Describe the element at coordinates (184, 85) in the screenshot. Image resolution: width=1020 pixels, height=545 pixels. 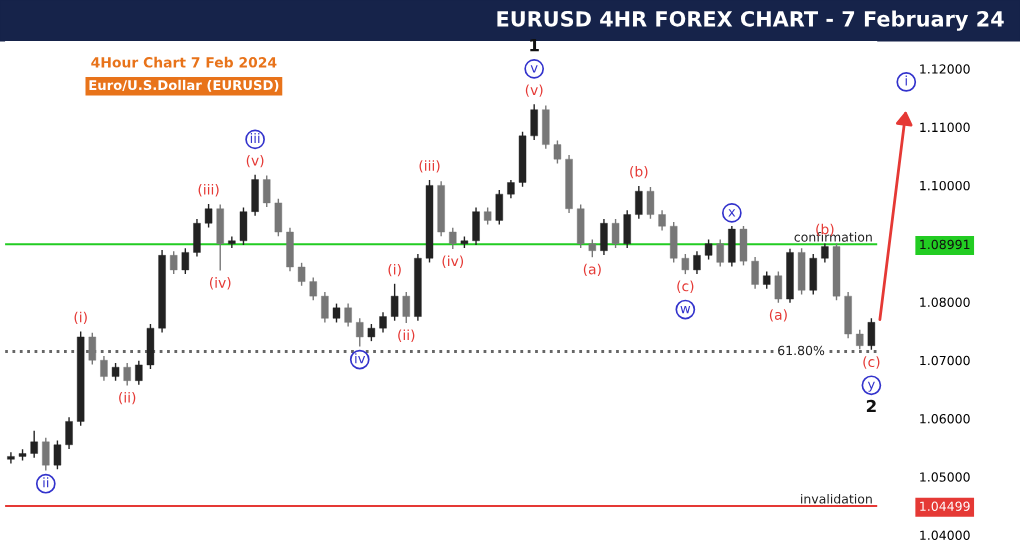
I see `annotation: Euro/U.S.Dollar (EURUSD)` at that location.